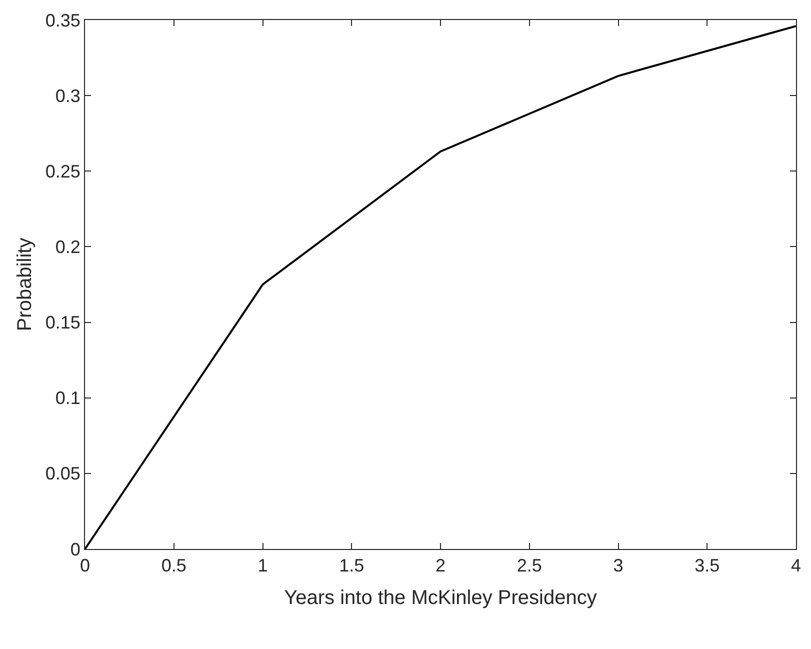  Describe the element at coordinates (75, 549) in the screenshot. I see `y-tick-label: 0` at that location.